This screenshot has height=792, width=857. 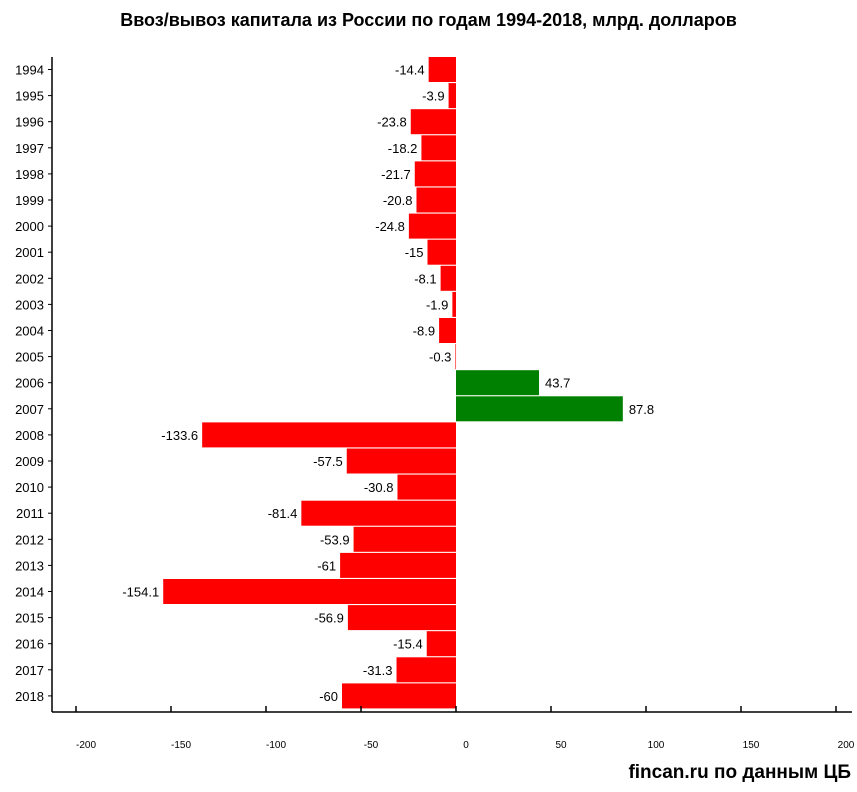 What do you see at coordinates (29, 435) in the screenshot?
I see `category-label-2008: 2008` at bounding box center [29, 435].